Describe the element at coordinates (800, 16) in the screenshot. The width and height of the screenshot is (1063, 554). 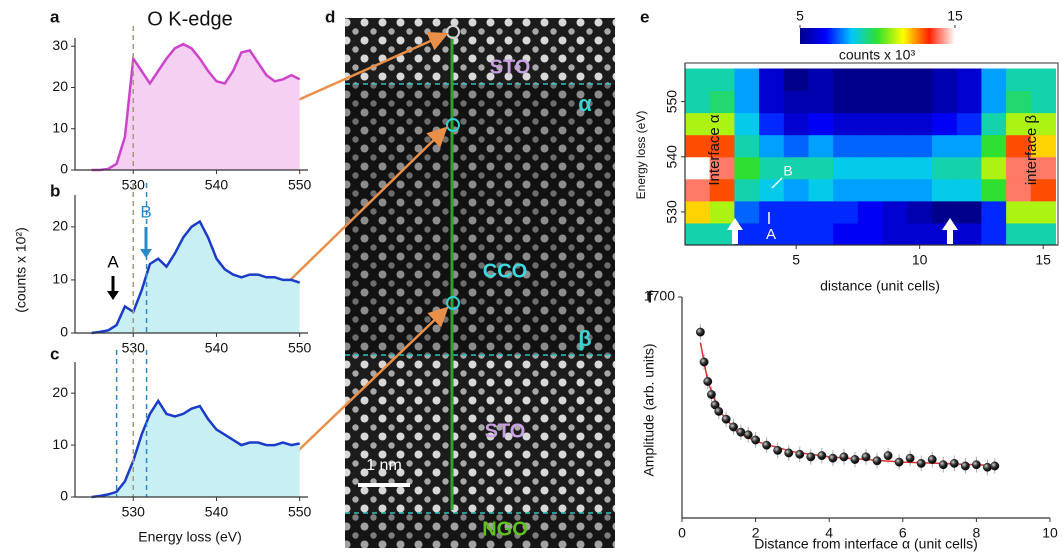
I see `colorbar-tick-label: 5` at that location.